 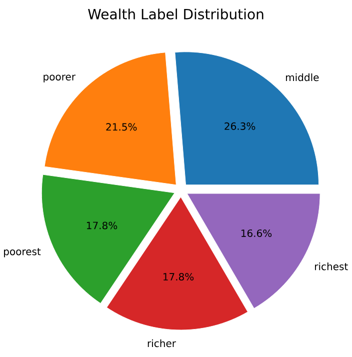 I want to click on slice-label: richer, so click(x=162, y=343).